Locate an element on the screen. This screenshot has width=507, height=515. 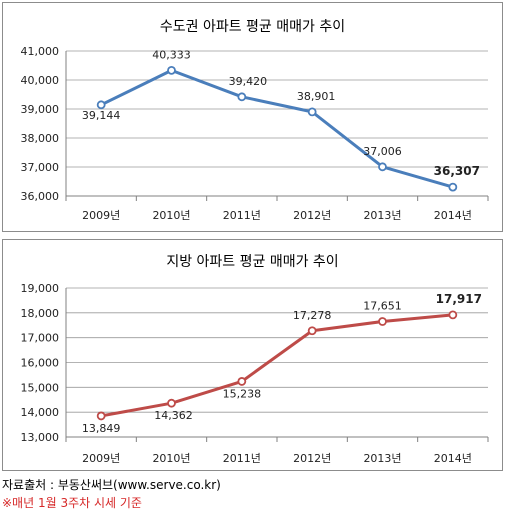
y-tick-label: 36,000 is located at coordinates (40, 196).